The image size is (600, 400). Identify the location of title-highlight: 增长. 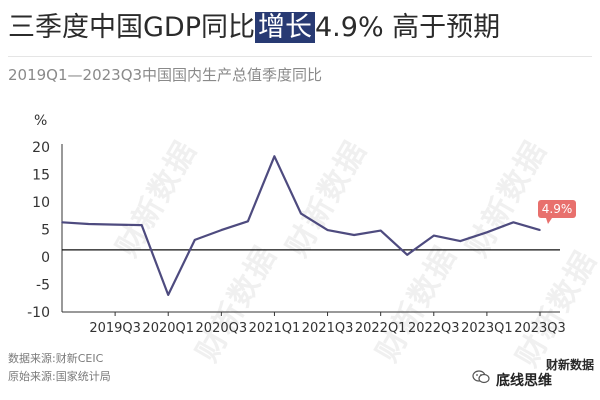
(285, 27).